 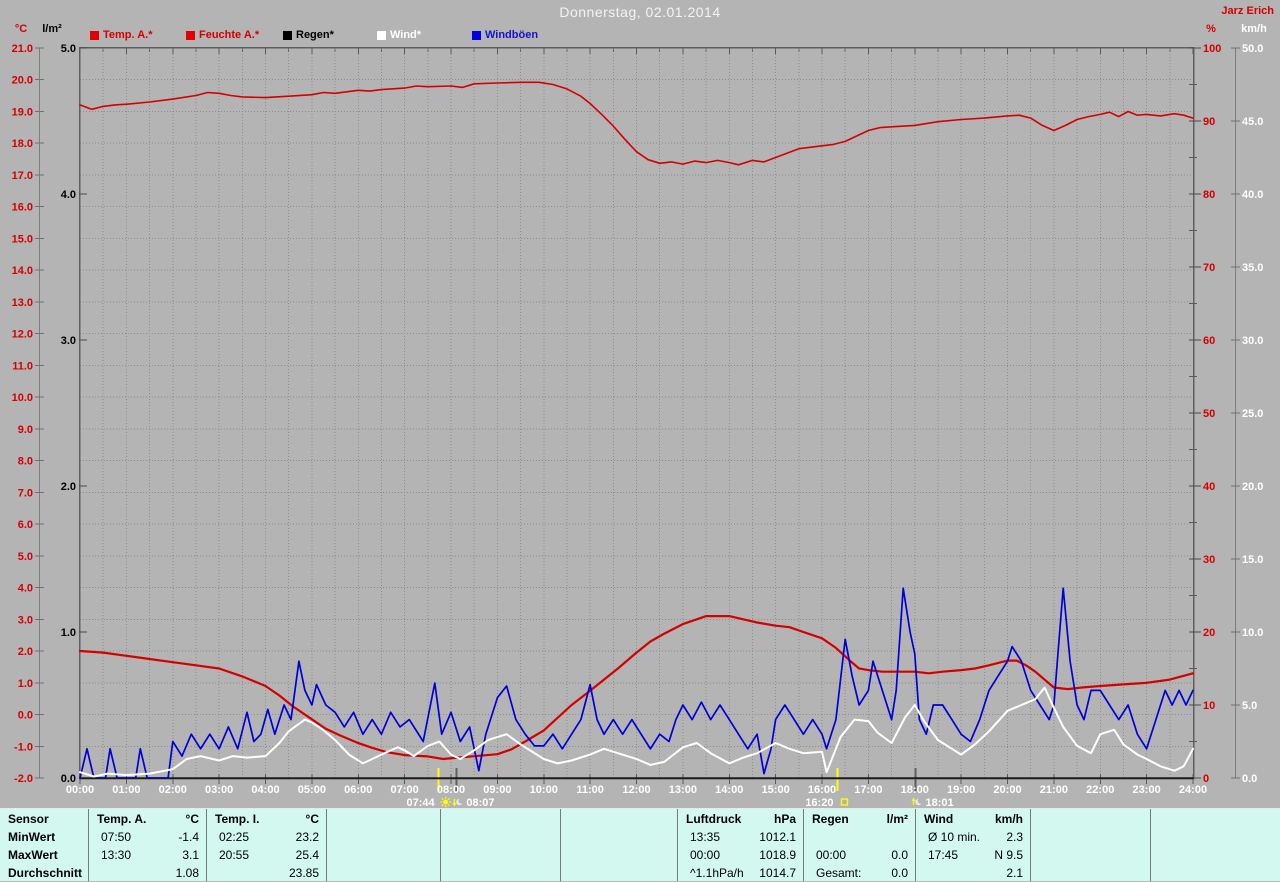 I want to click on svg-text: 14.0, so click(x=22, y=271).